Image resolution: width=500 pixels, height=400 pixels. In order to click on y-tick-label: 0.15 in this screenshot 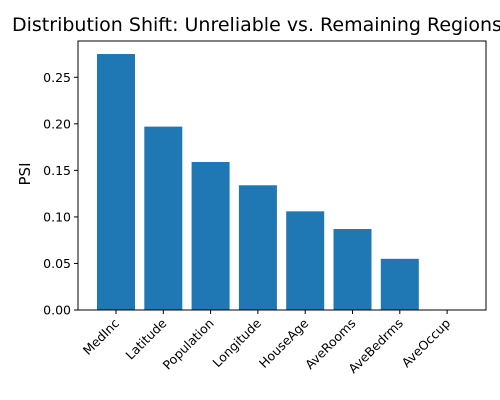, I will do `click(57, 170)`.